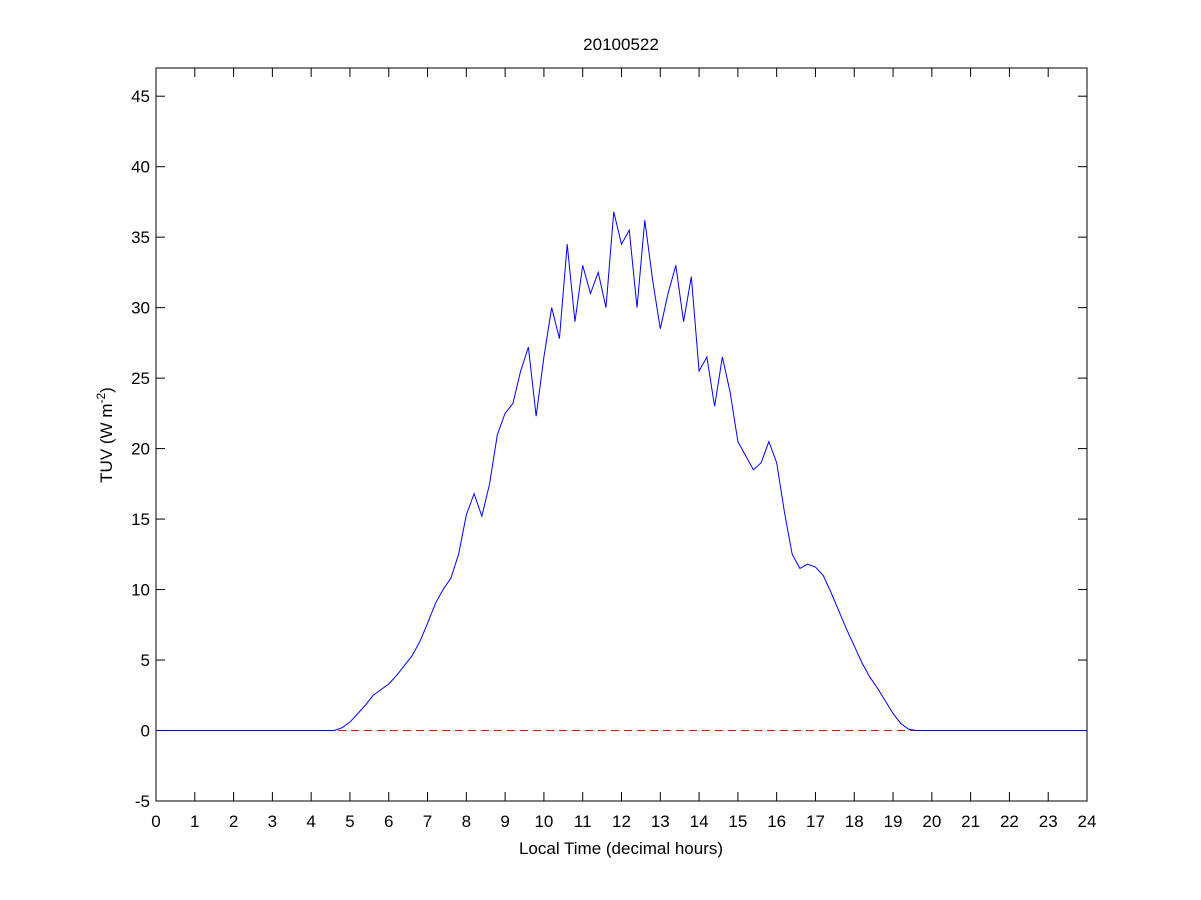 The width and height of the screenshot is (1201, 900). Describe the element at coordinates (233, 821) in the screenshot. I see `x-tick-label: 2` at that location.